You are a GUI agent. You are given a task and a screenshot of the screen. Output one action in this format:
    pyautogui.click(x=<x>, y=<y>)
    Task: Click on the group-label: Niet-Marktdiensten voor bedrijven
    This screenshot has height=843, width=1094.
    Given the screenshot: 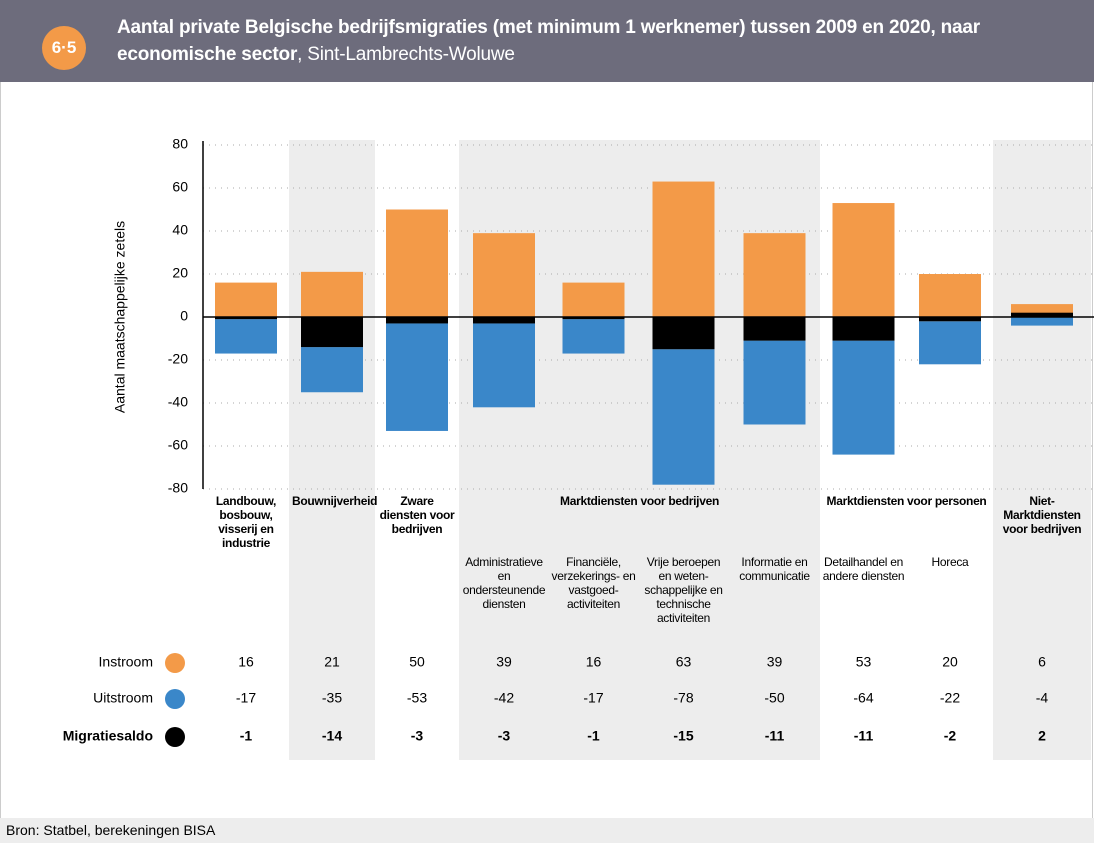 What is the action you would take?
    pyautogui.click(x=1042, y=515)
    